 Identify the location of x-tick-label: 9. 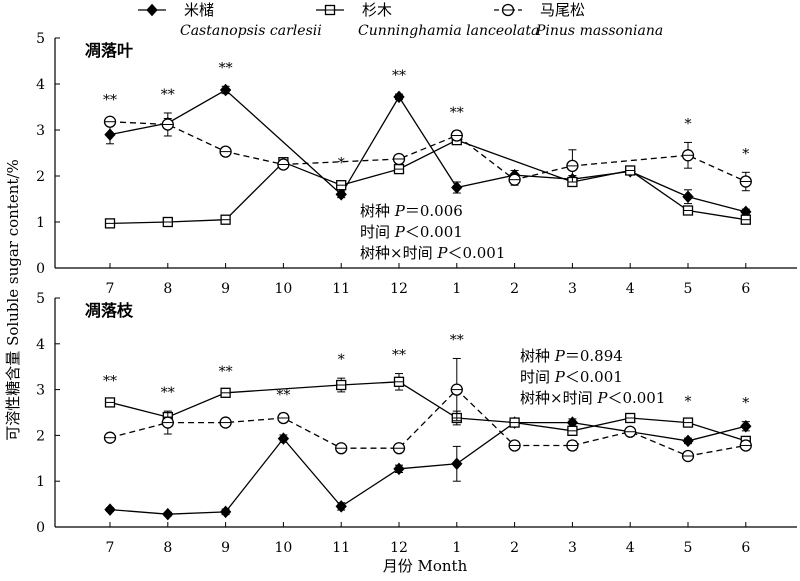
(225, 548).